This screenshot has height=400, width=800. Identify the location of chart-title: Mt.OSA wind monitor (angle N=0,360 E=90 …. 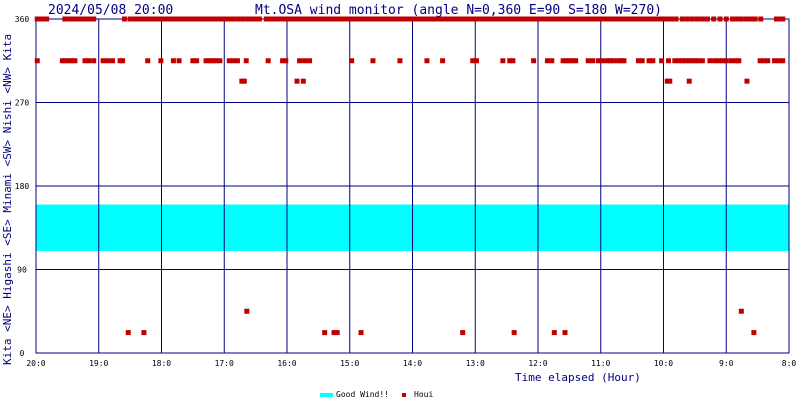
(458, 10).